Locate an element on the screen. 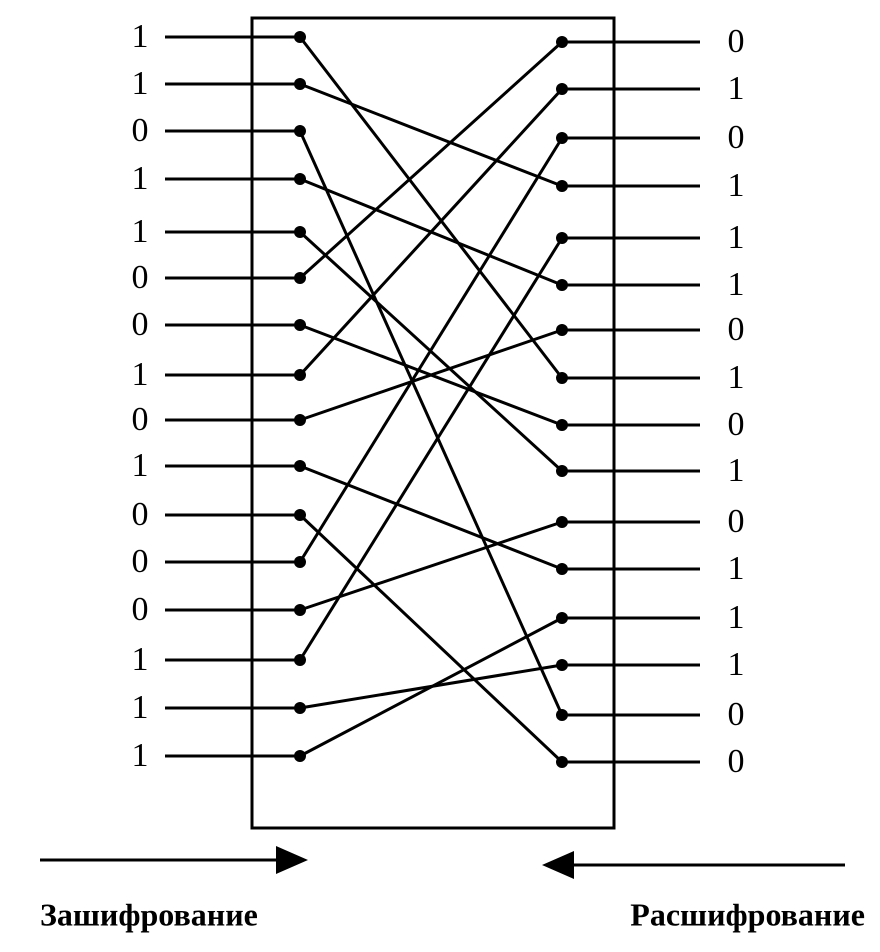 The width and height of the screenshot is (880, 952). encrypt-arrowhead is located at coordinates (292, 860).